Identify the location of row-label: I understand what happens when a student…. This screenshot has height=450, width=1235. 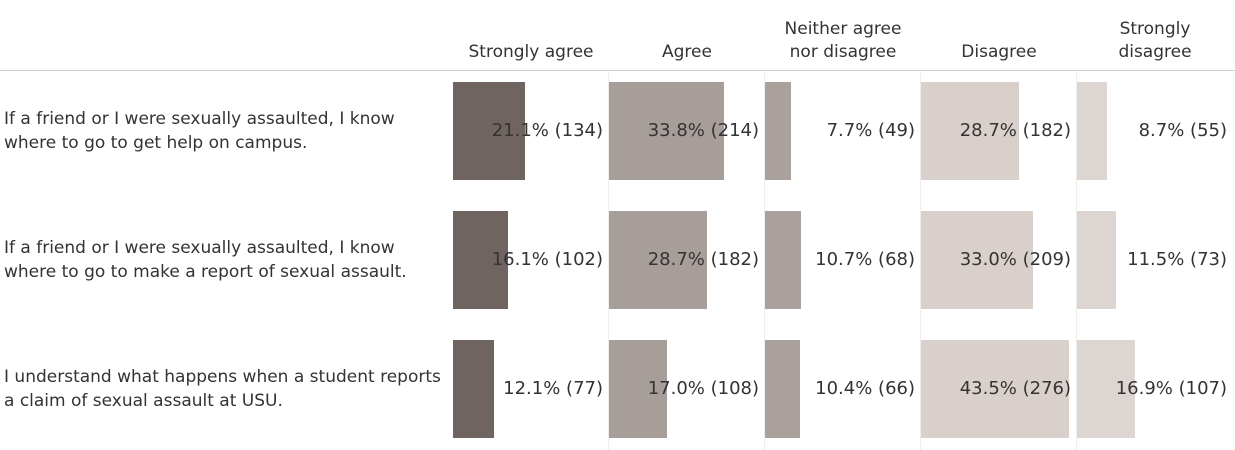
(222, 388).